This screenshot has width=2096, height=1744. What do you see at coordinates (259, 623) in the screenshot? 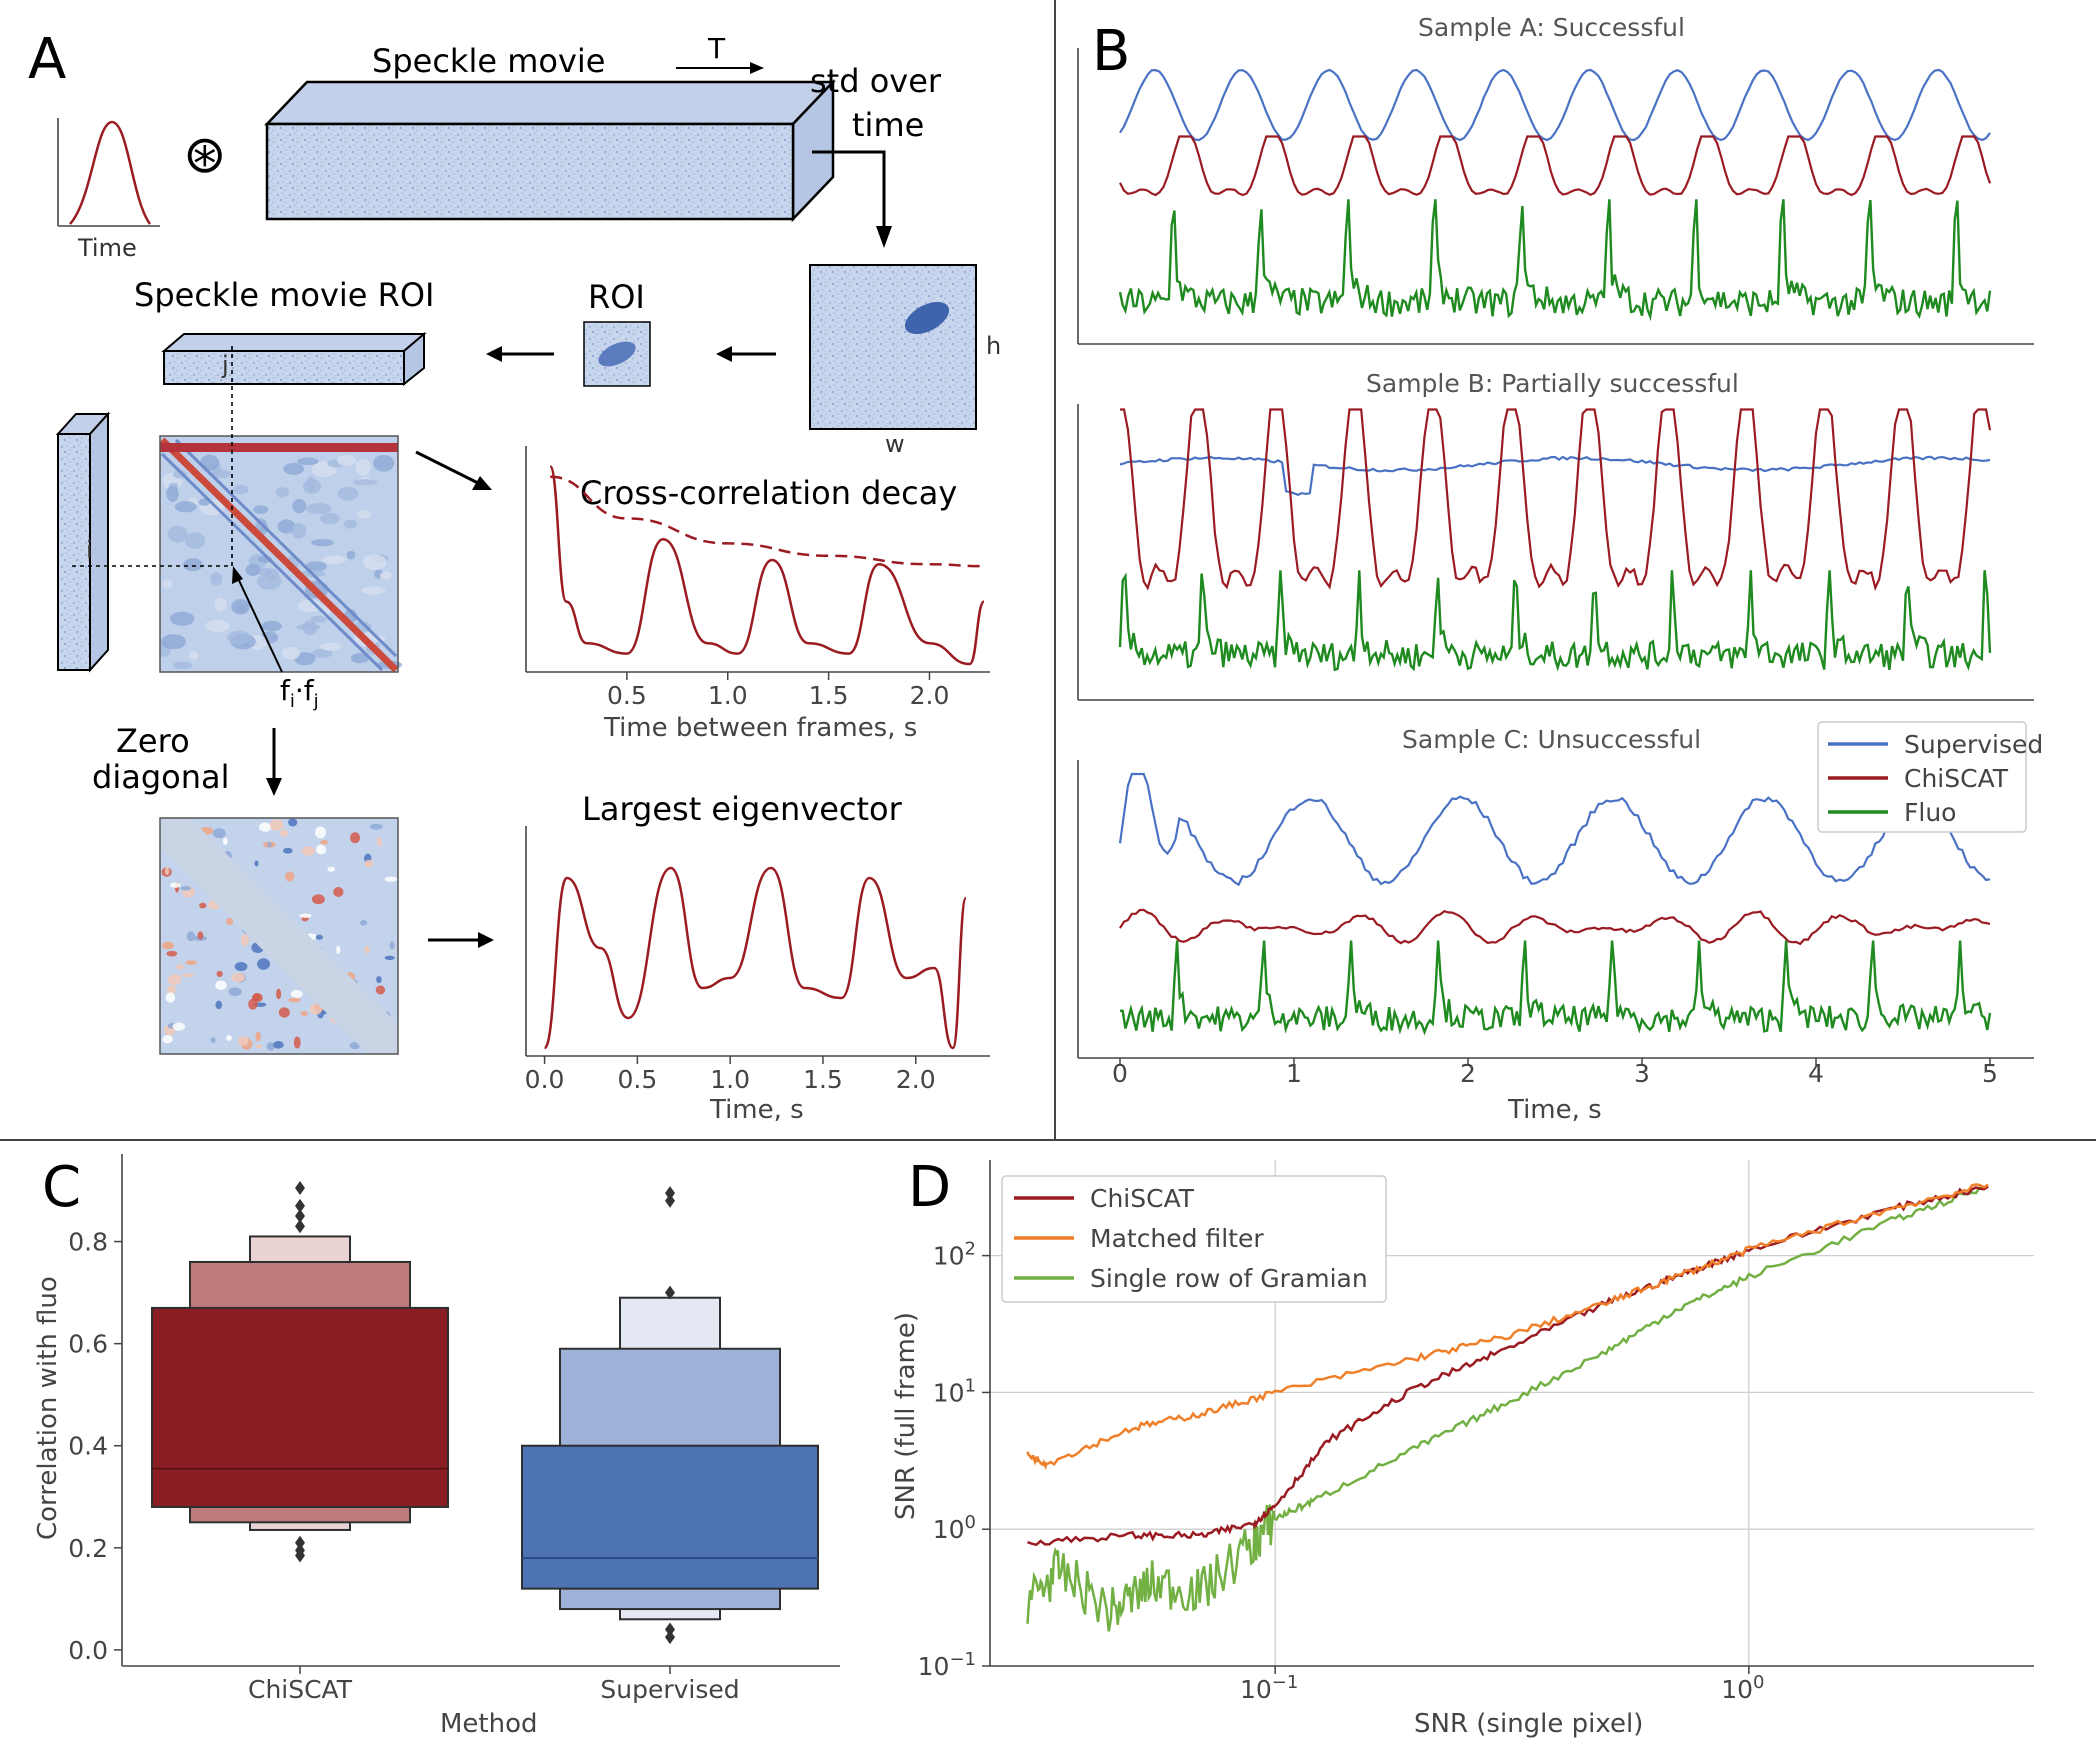
I see `fifj-pointer` at bounding box center [259, 623].